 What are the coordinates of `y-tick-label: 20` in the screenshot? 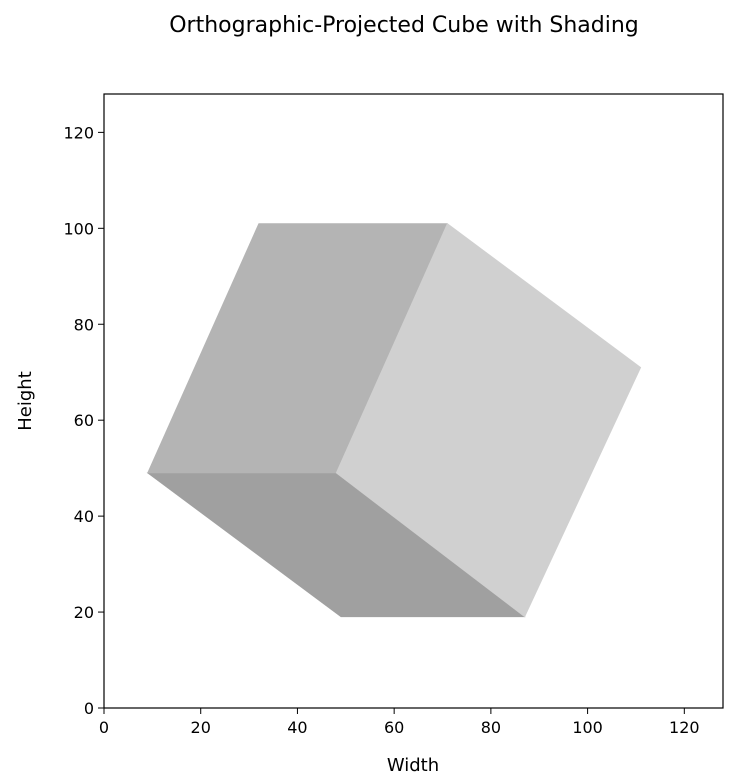 It's located at (84, 612).